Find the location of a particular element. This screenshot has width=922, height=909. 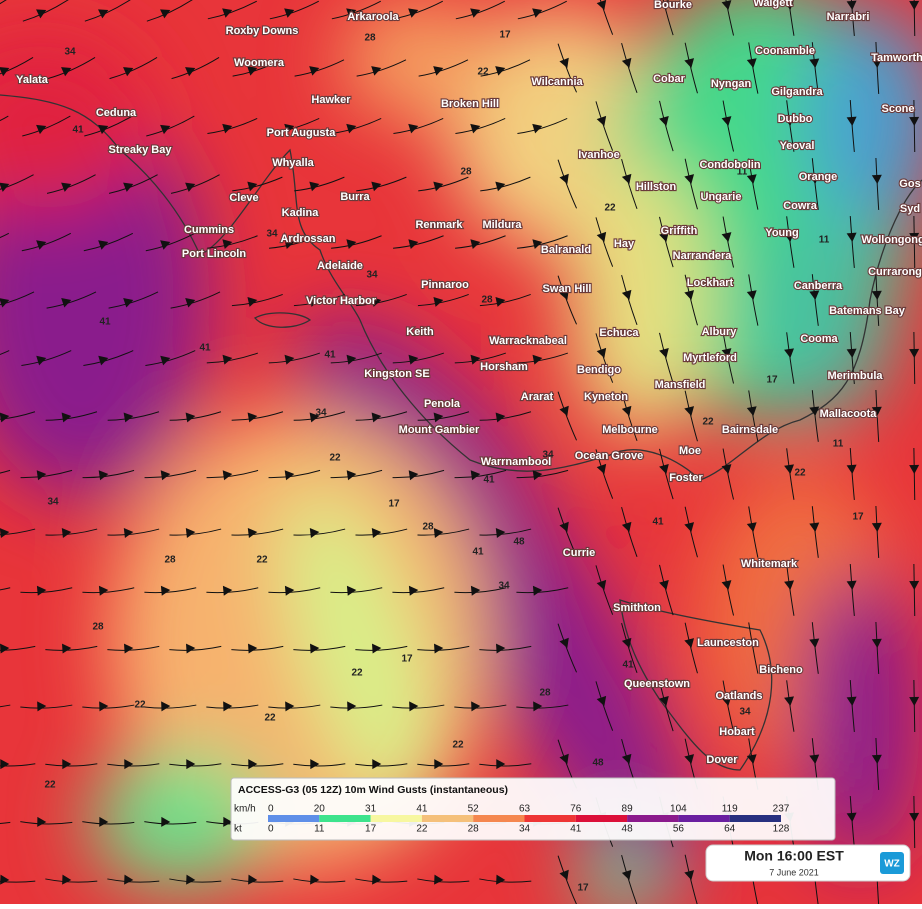

place-name: Kyneton is located at coordinates (606, 397).